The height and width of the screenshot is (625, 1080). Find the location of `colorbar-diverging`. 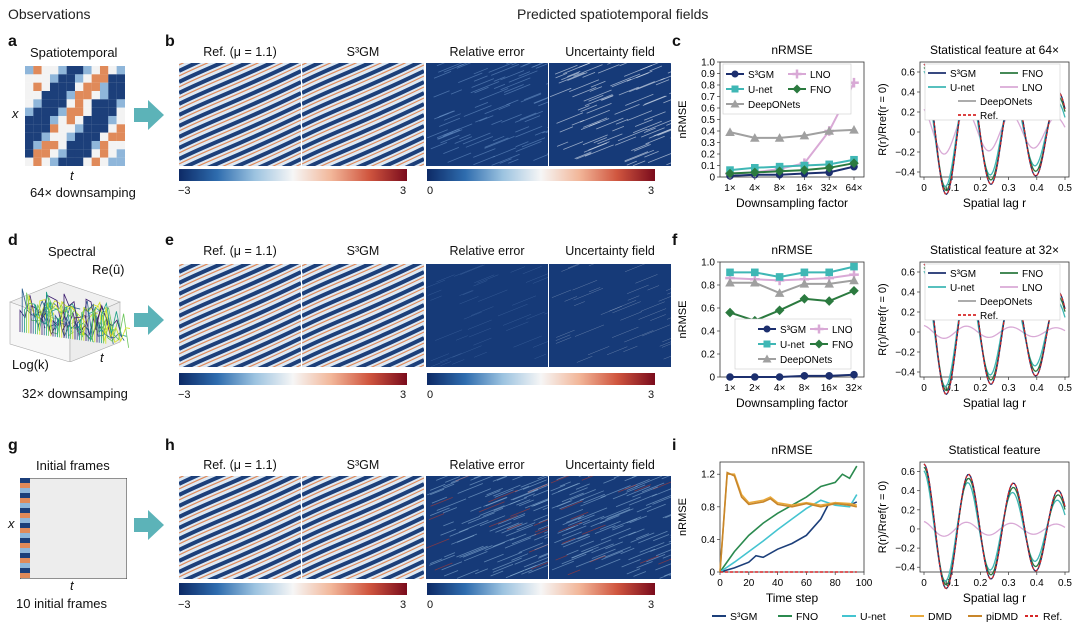

colorbar-diverging is located at coordinates (293, 379).